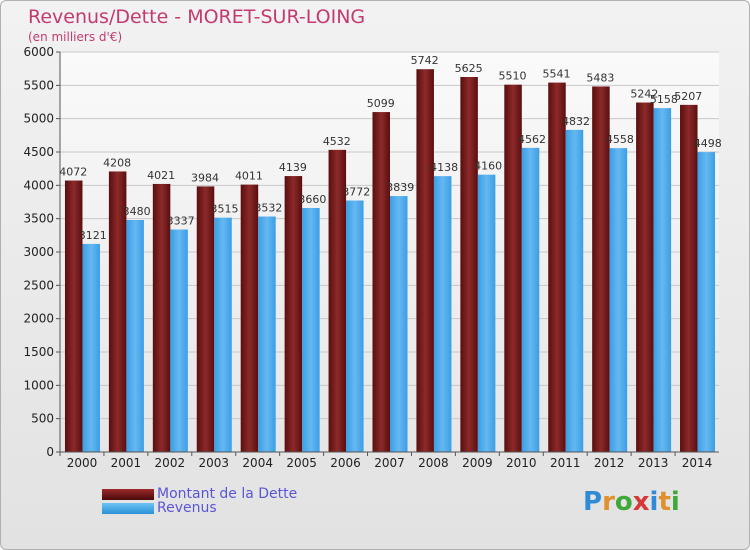 Image resolution: width=750 pixels, height=550 pixels. Describe the element at coordinates (641, 502) in the screenshot. I see `logo-letter: x` at that location.